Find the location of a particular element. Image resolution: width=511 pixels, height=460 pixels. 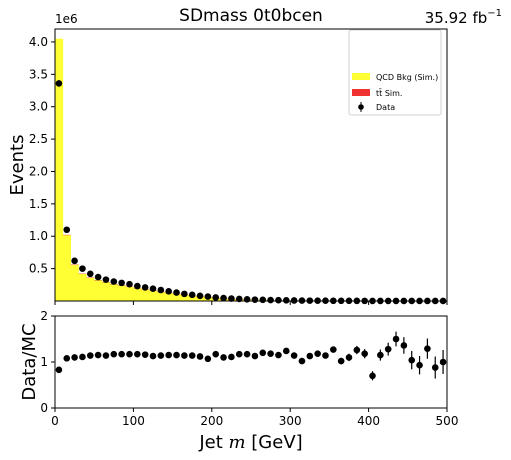

ratio-y-ticks: 0 1 2 is located at coordinates (47, 362).